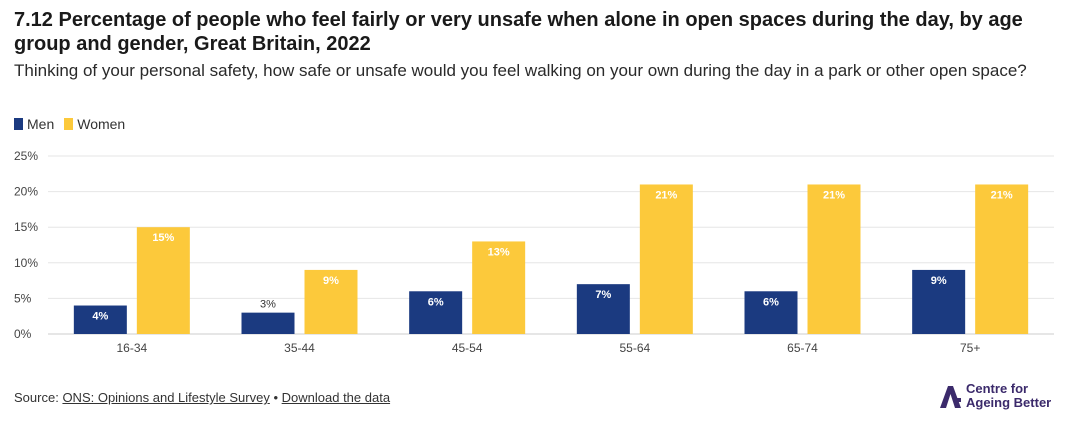 Image resolution: width=1074 pixels, height=432 pixels. Describe the element at coordinates (26, 156) in the screenshot. I see `y-tick-label: 25%` at that location.